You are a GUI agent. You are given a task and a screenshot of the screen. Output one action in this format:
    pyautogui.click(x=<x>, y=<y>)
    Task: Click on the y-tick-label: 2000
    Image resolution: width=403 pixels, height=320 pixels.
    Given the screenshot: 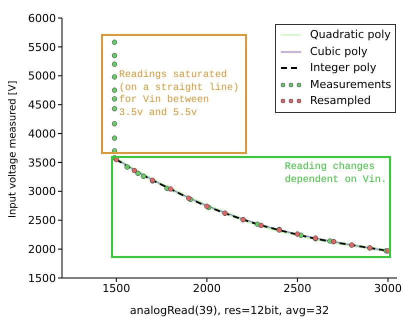 What is the action you would take?
    pyautogui.click(x=42, y=249)
    